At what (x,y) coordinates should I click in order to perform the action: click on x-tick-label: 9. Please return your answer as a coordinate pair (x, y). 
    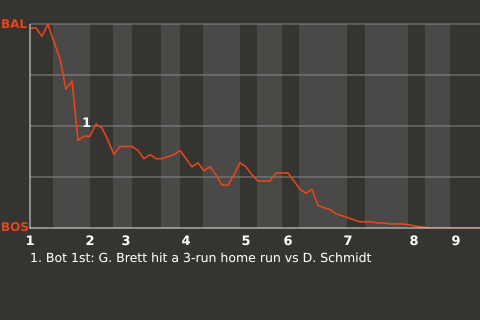
    Looking at the image, I should click on (456, 242).